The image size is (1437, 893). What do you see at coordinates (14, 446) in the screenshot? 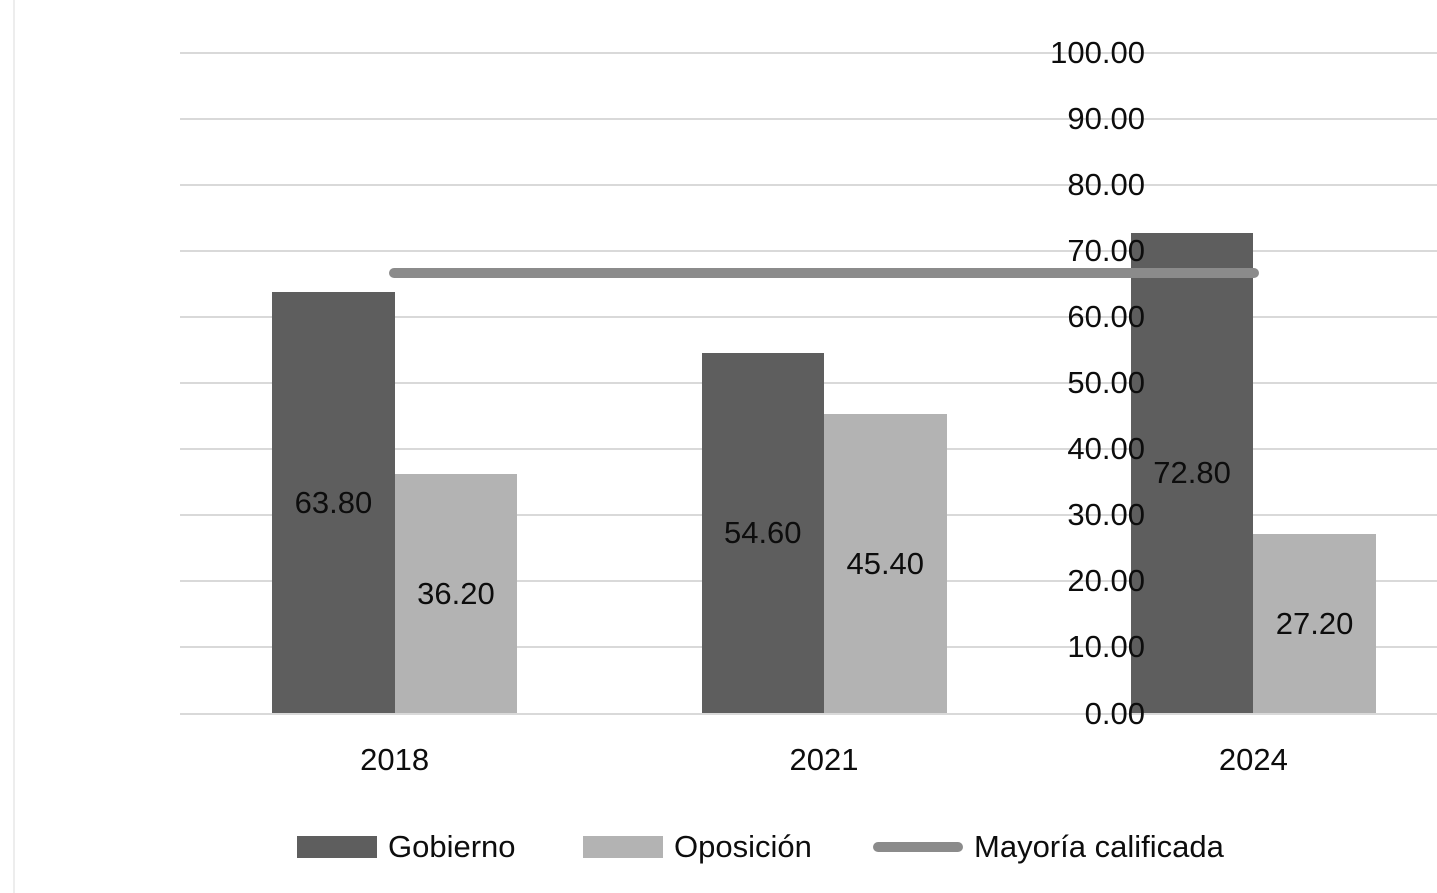
I see `page-edge-line` at bounding box center [14, 446].